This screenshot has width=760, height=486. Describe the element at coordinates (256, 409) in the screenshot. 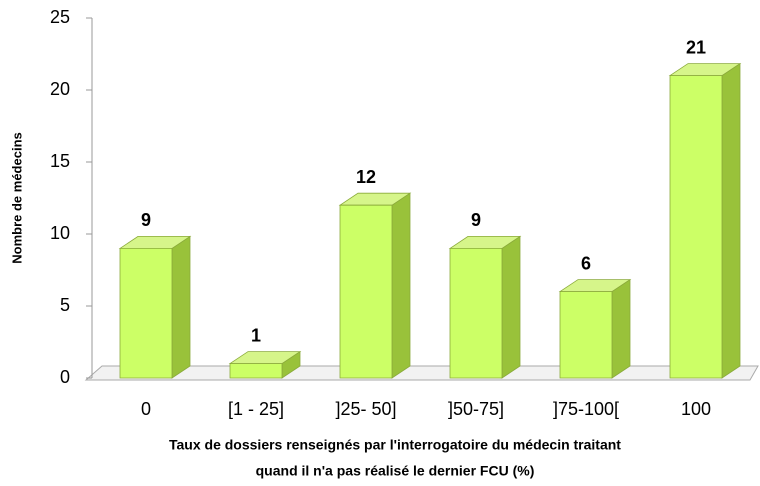

I see `x-tick-label: [1 - 25]` at that location.